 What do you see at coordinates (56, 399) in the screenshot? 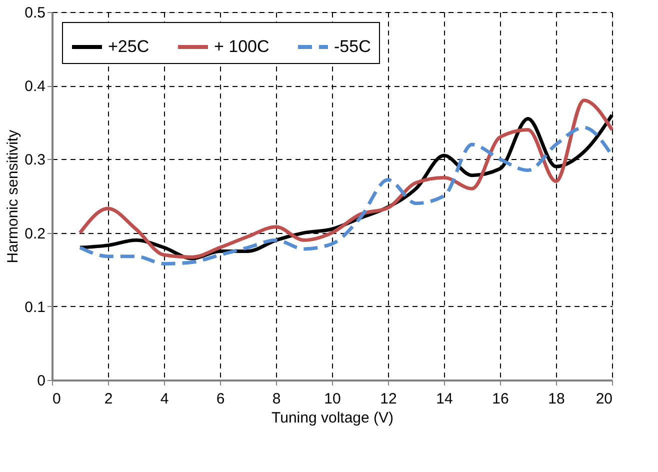
I see `x-tick-label: 0` at bounding box center [56, 399].